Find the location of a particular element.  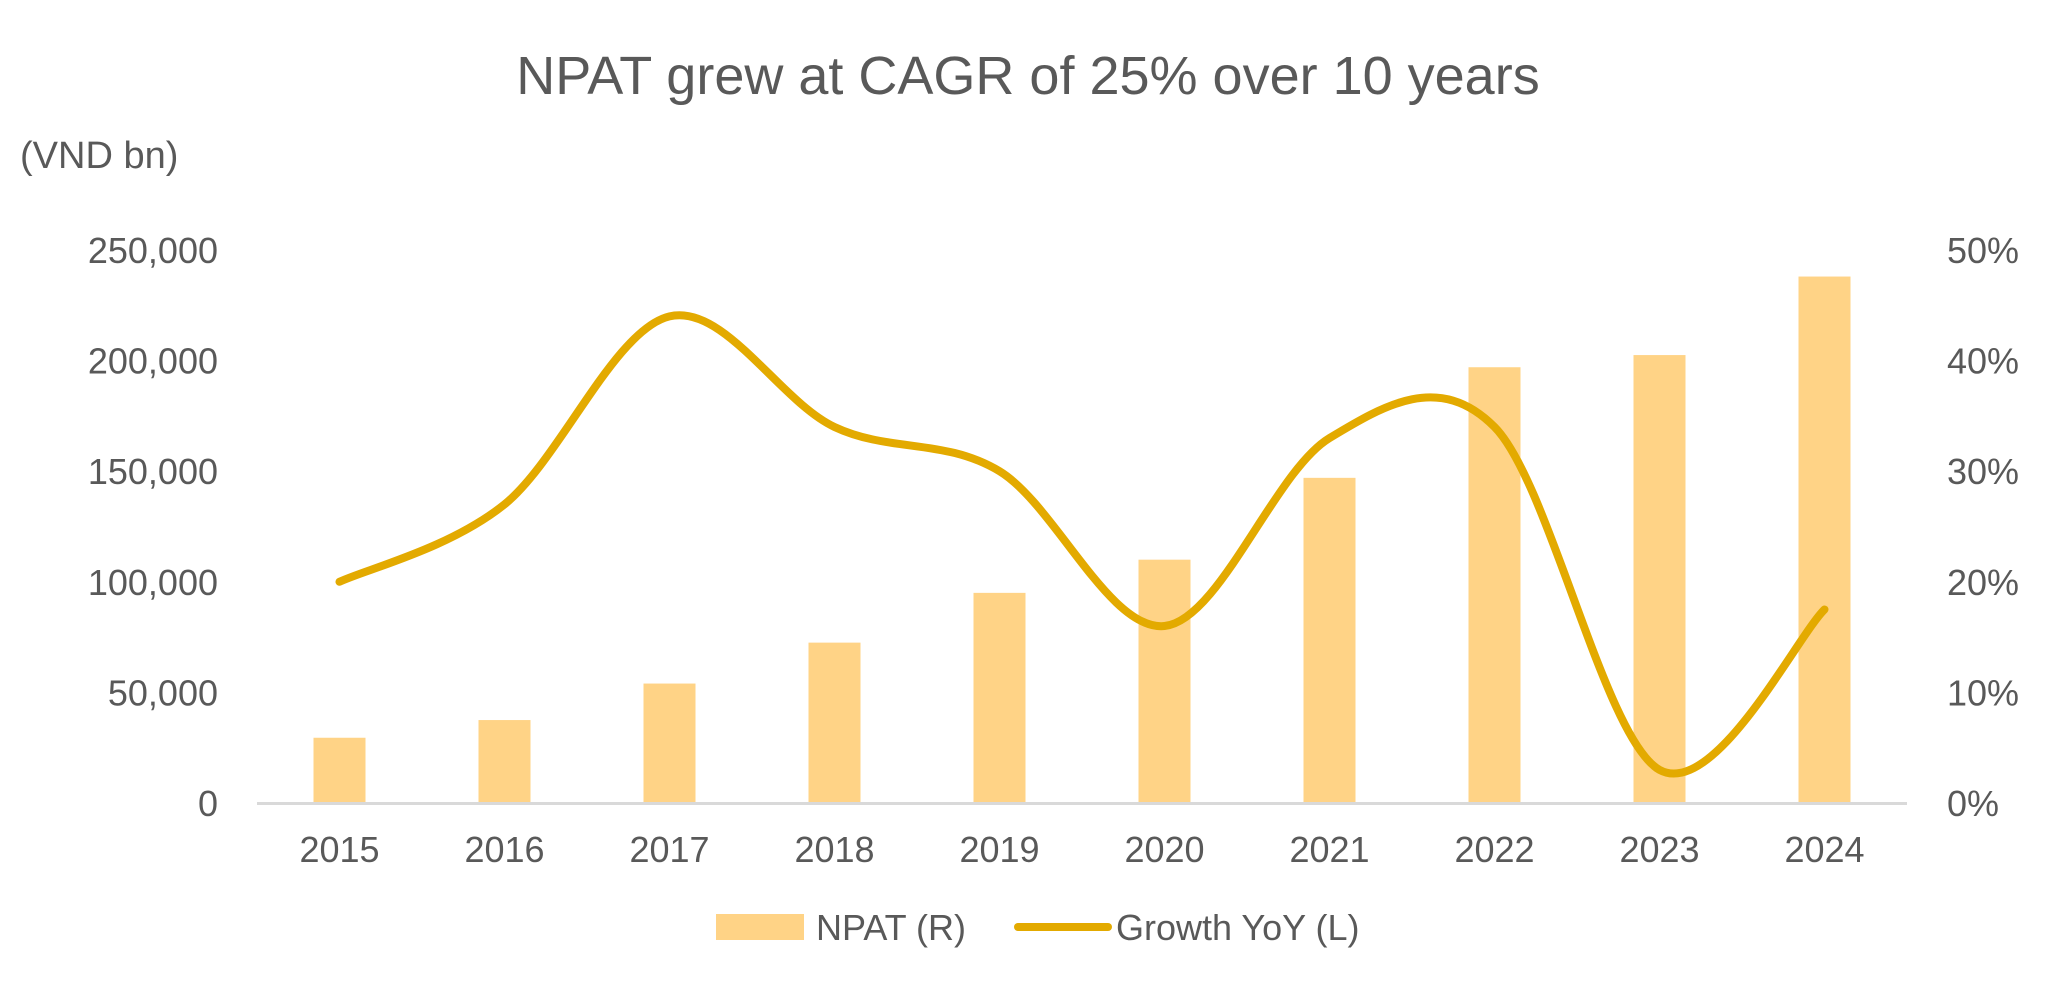

left-axis-tick-label: 250,000 is located at coordinates (153, 250).